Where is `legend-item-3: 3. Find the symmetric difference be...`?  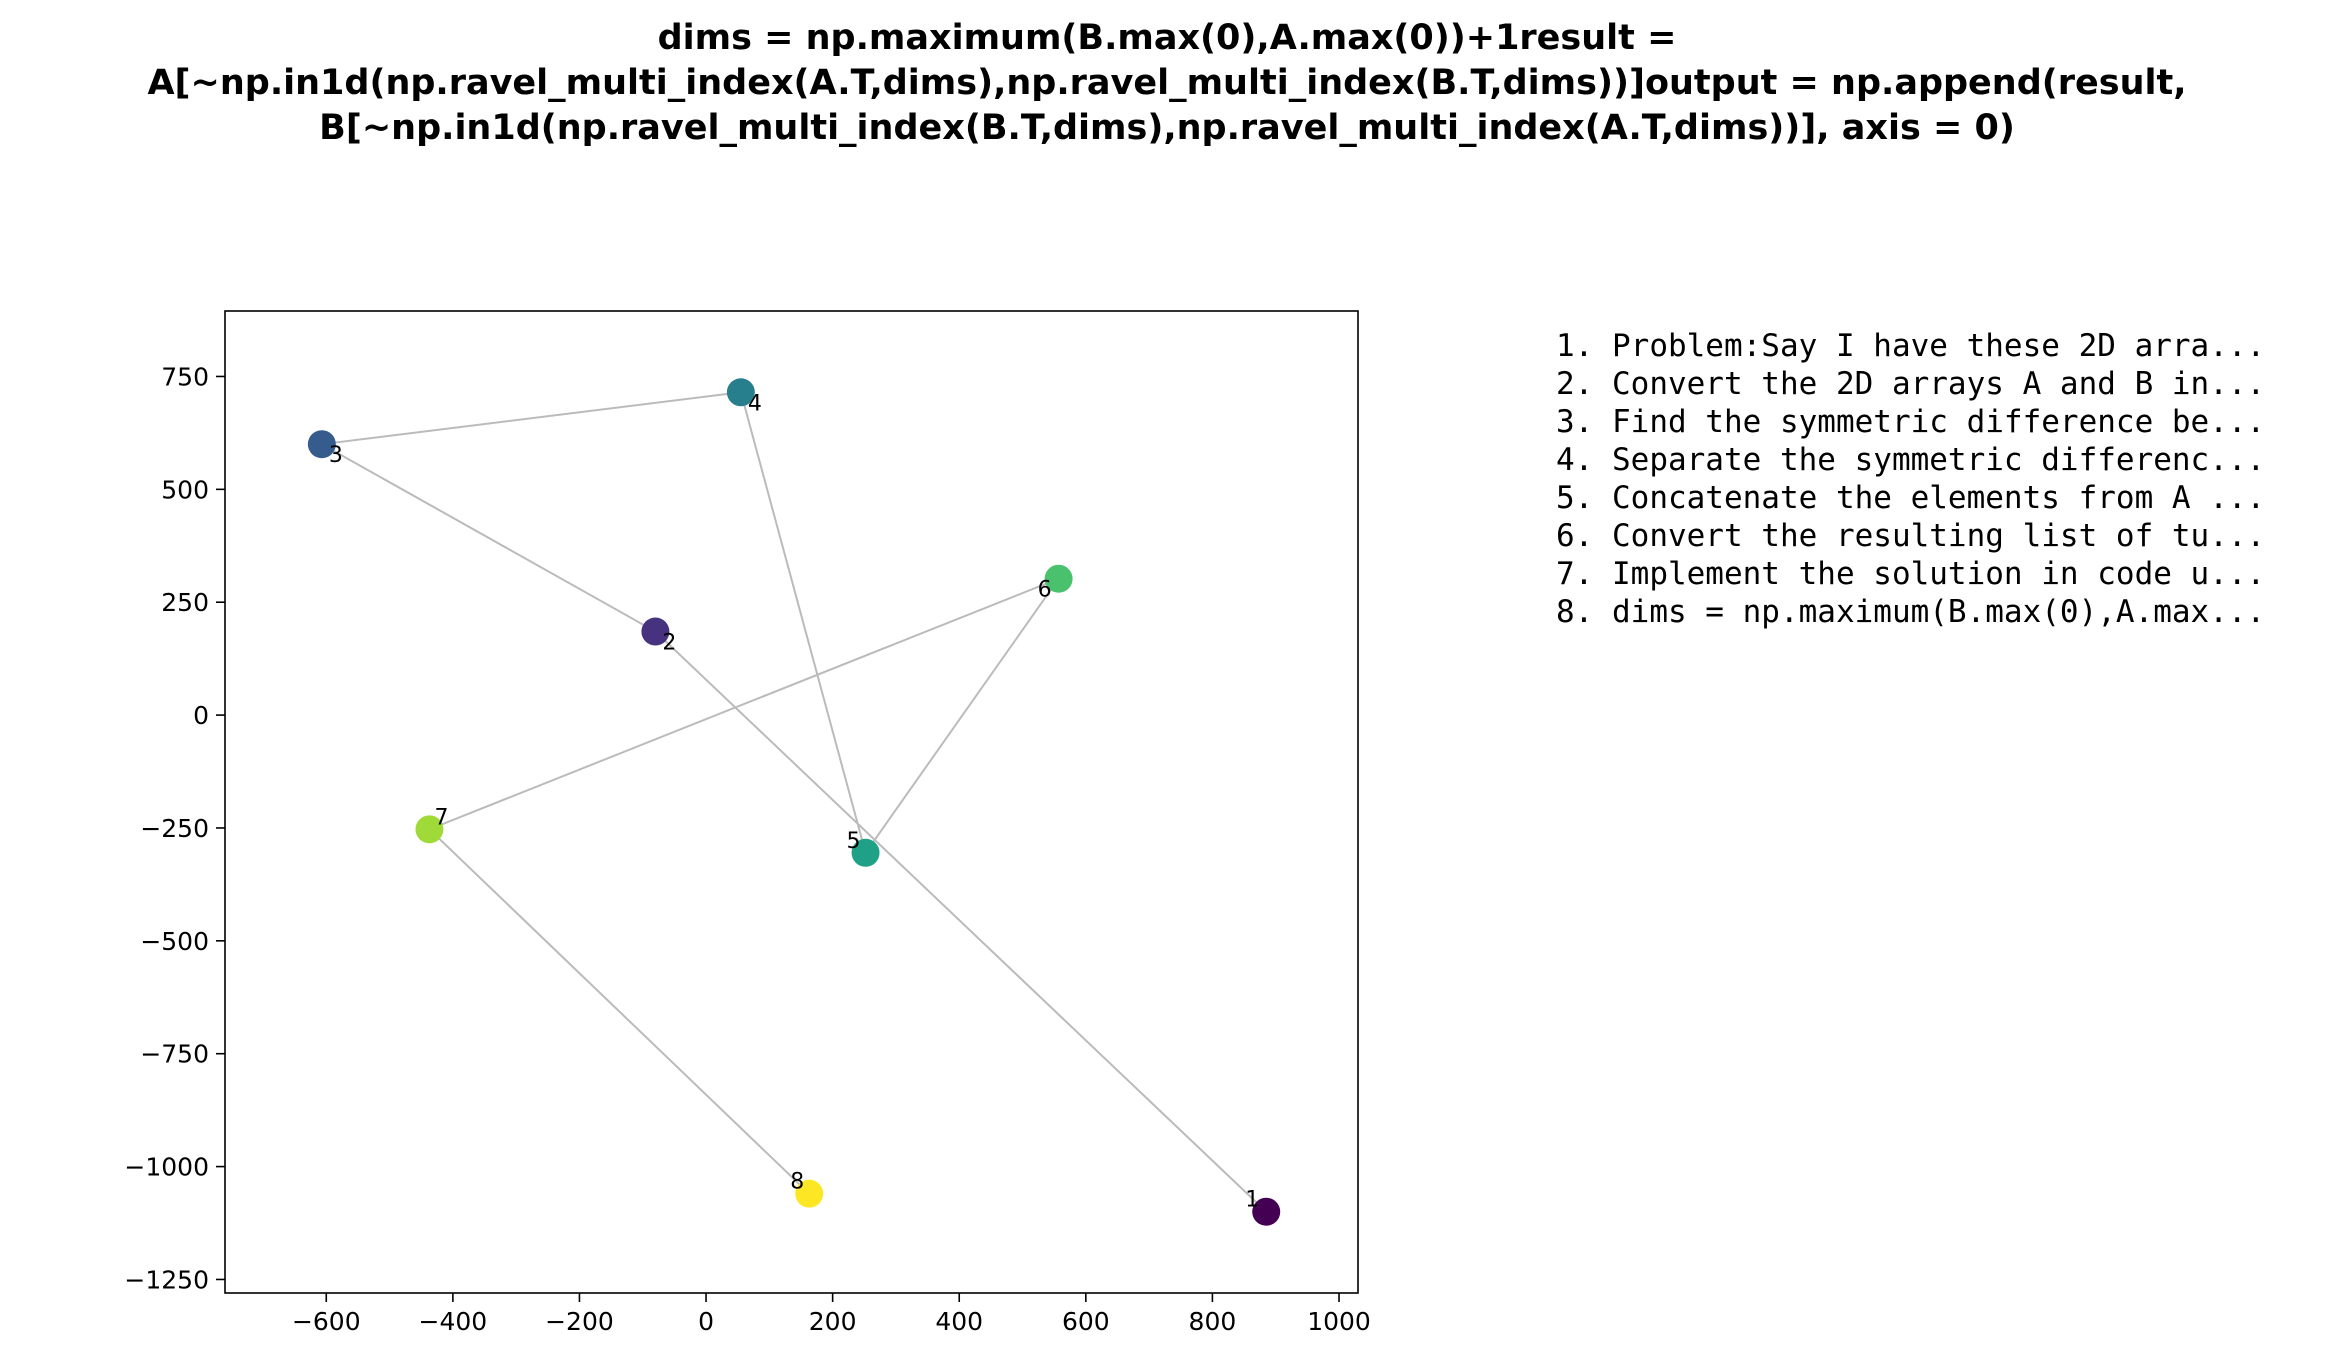 legend-item-3: 3. Find the symmetric difference be... is located at coordinates (1910, 422).